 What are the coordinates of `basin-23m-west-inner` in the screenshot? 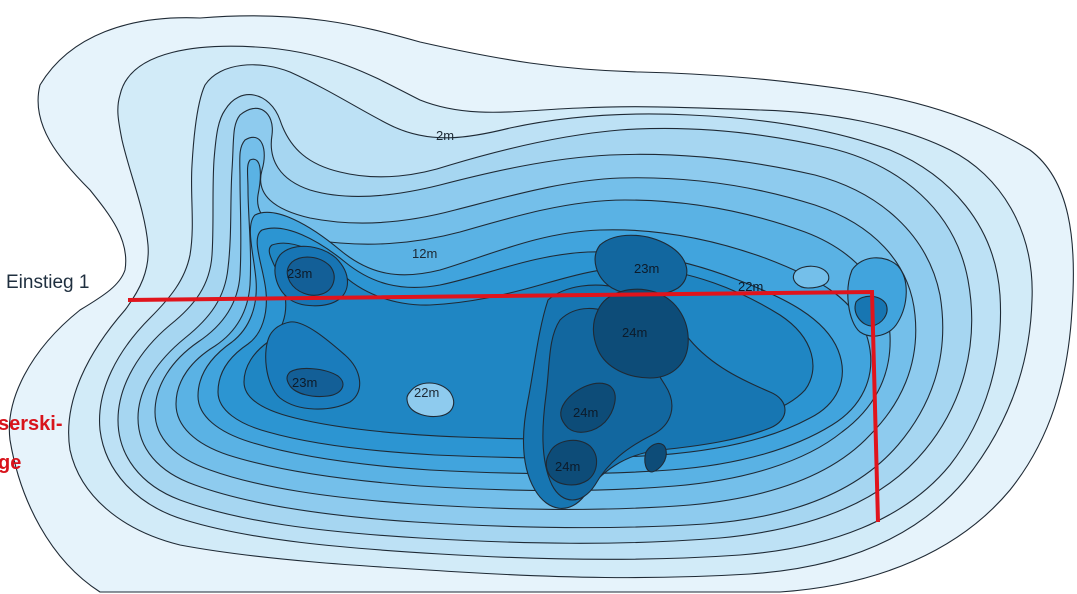 It's located at (310, 276).